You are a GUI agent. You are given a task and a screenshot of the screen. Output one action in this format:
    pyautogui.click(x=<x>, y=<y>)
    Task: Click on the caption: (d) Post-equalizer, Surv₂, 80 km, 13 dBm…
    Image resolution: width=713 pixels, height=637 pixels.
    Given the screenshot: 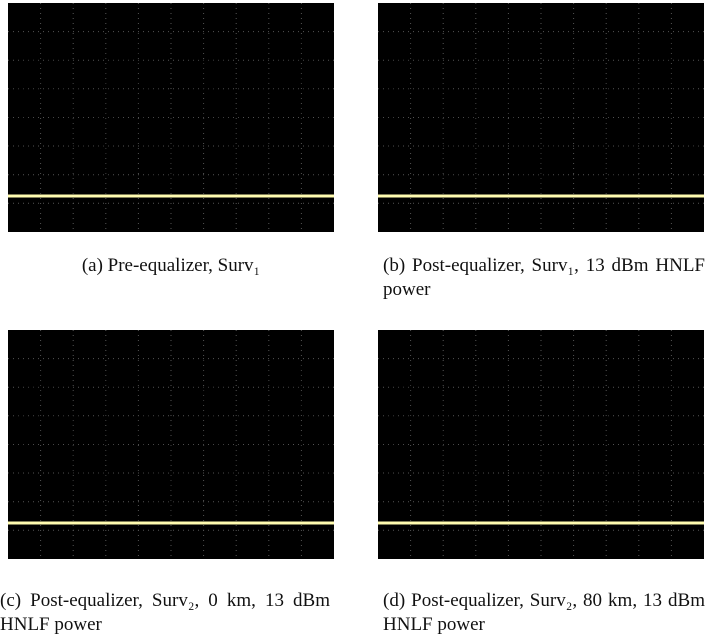 What is the action you would take?
    pyautogui.click(x=544, y=612)
    